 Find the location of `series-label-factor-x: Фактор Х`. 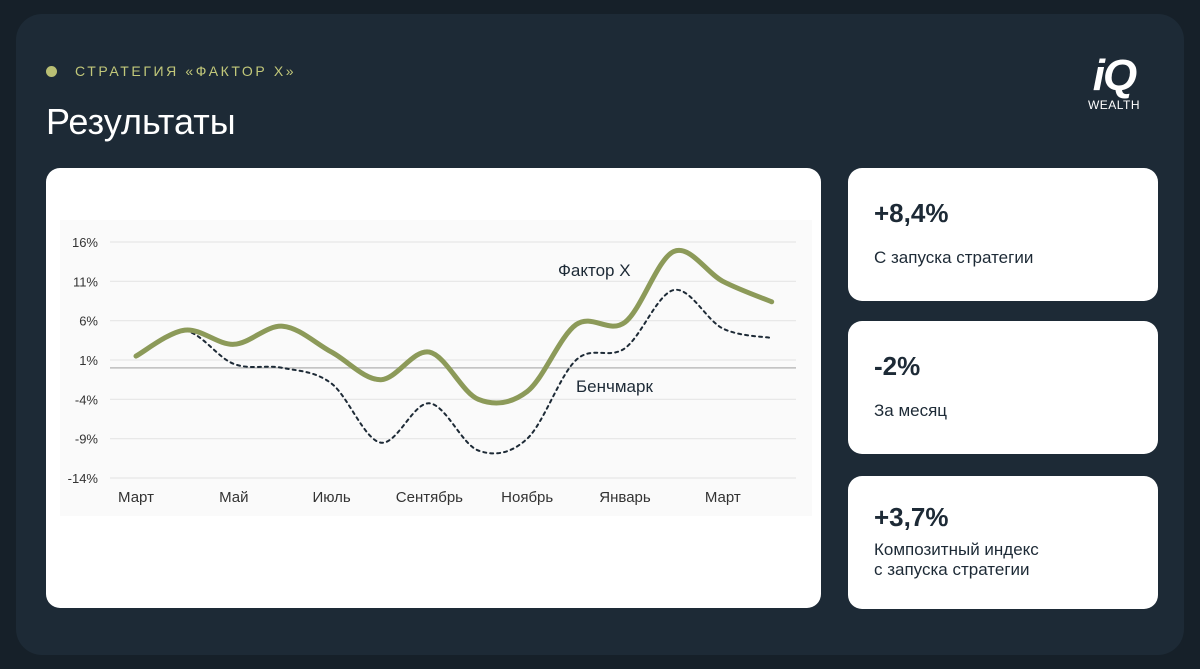

series-label-factor-x: Фактор Х is located at coordinates (594, 270).